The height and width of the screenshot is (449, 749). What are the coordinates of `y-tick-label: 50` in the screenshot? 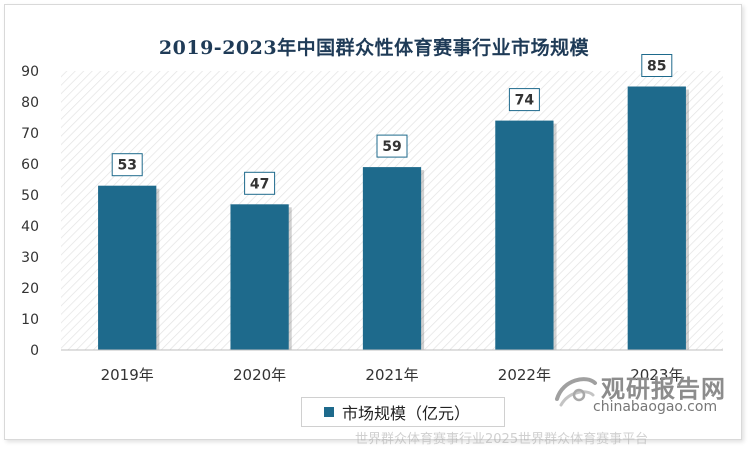 It's located at (30, 196).